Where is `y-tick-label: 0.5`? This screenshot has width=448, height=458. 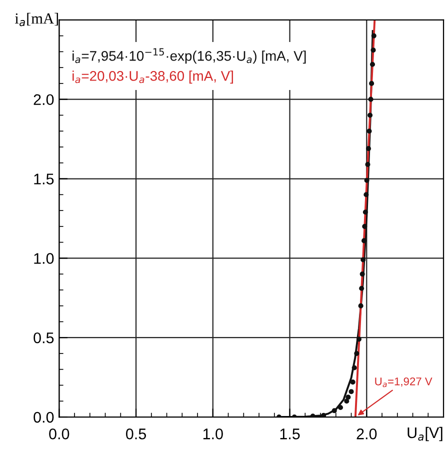
y-tick-label: 0.5 is located at coordinates (44, 338).